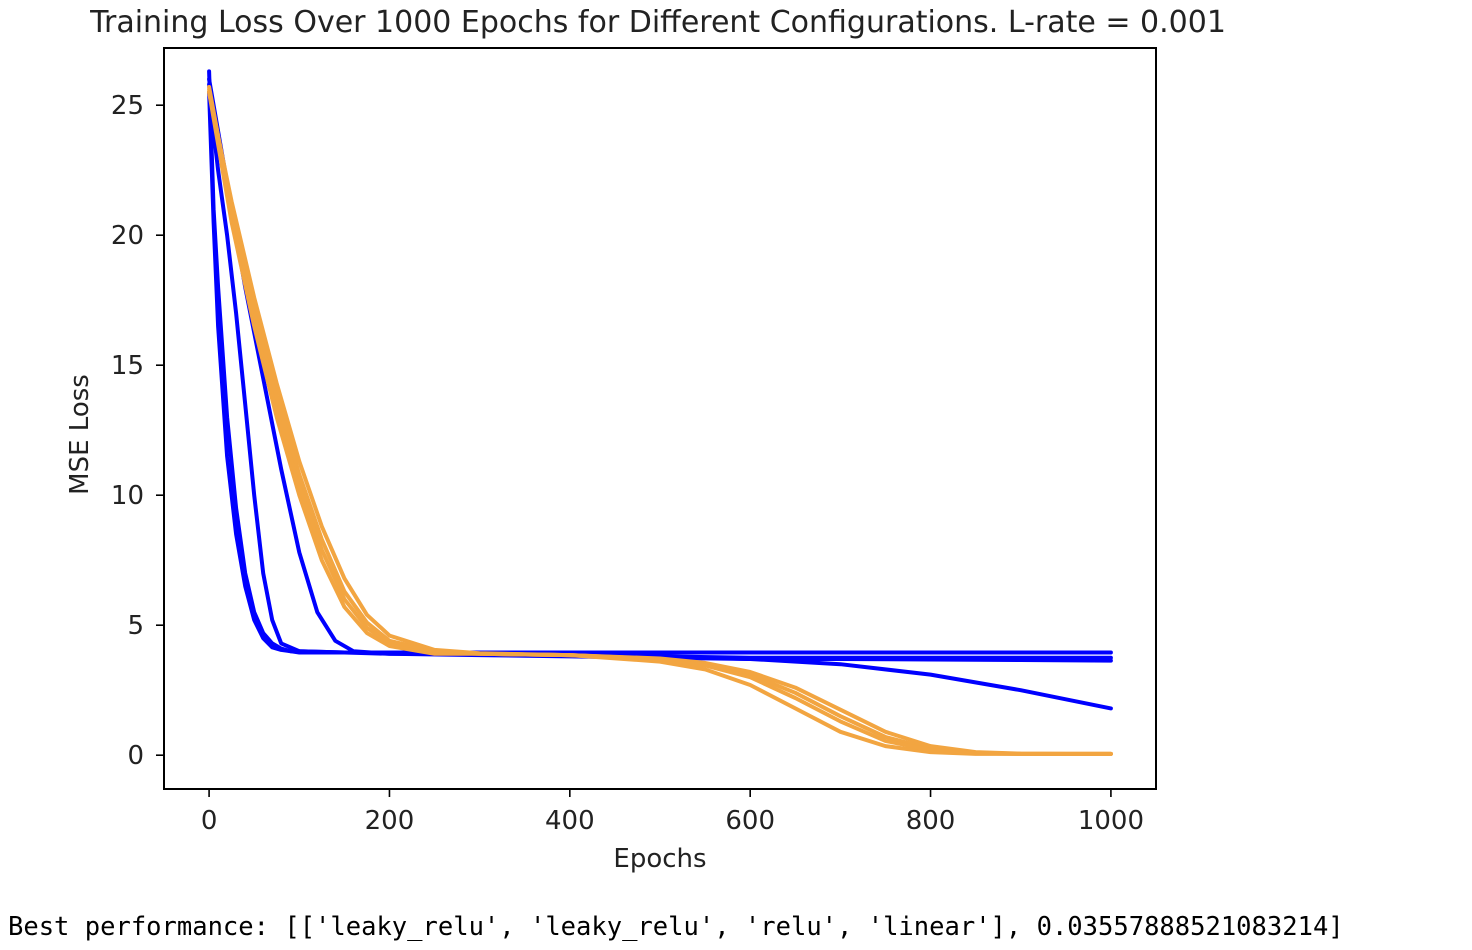  Describe the element at coordinates (127, 106) in the screenshot. I see `y-tick-label: 25` at that location.